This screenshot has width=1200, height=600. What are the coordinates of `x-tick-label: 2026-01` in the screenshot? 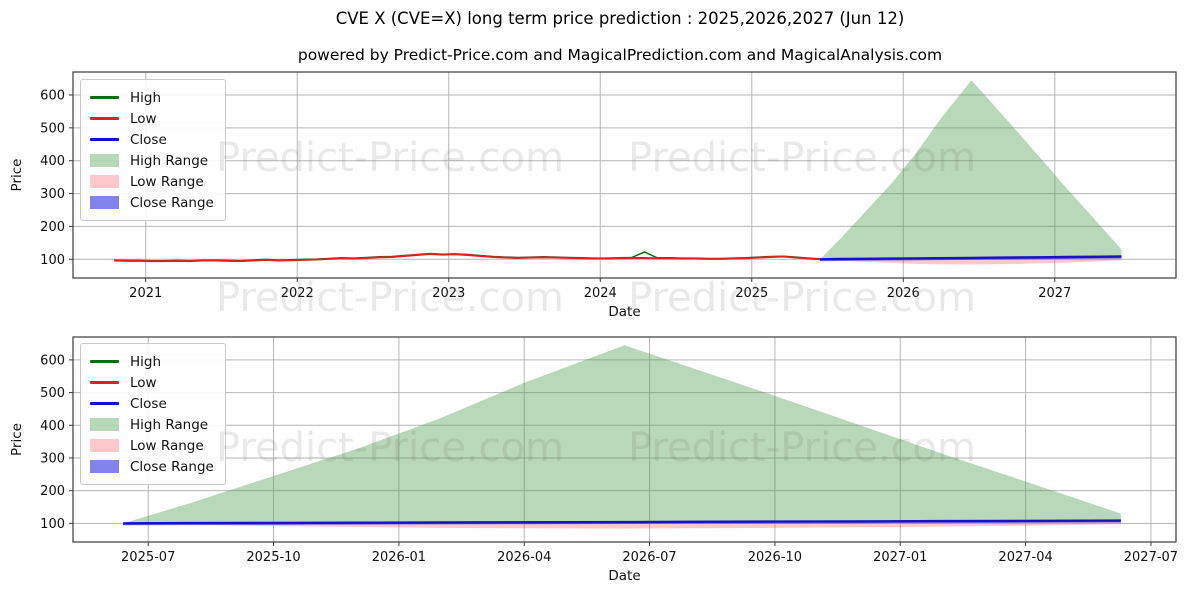 It's located at (399, 557).